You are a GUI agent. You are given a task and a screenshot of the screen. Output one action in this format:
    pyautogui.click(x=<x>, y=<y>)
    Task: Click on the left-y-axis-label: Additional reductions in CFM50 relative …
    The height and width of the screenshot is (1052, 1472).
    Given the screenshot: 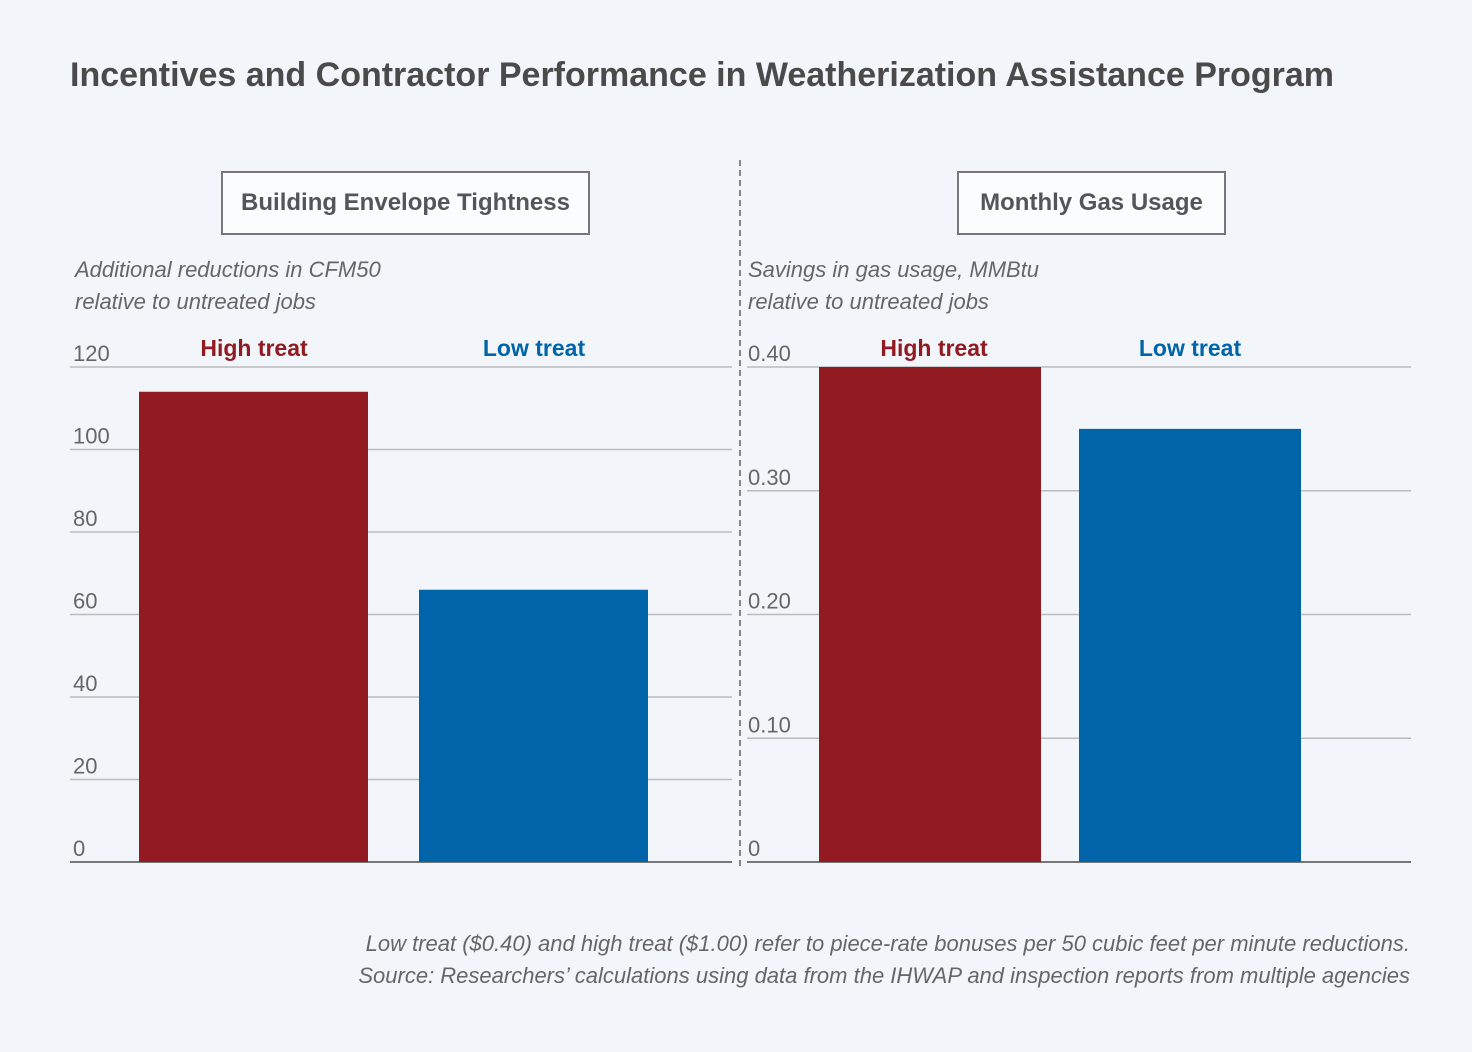 What is the action you would take?
    pyautogui.click(x=228, y=286)
    